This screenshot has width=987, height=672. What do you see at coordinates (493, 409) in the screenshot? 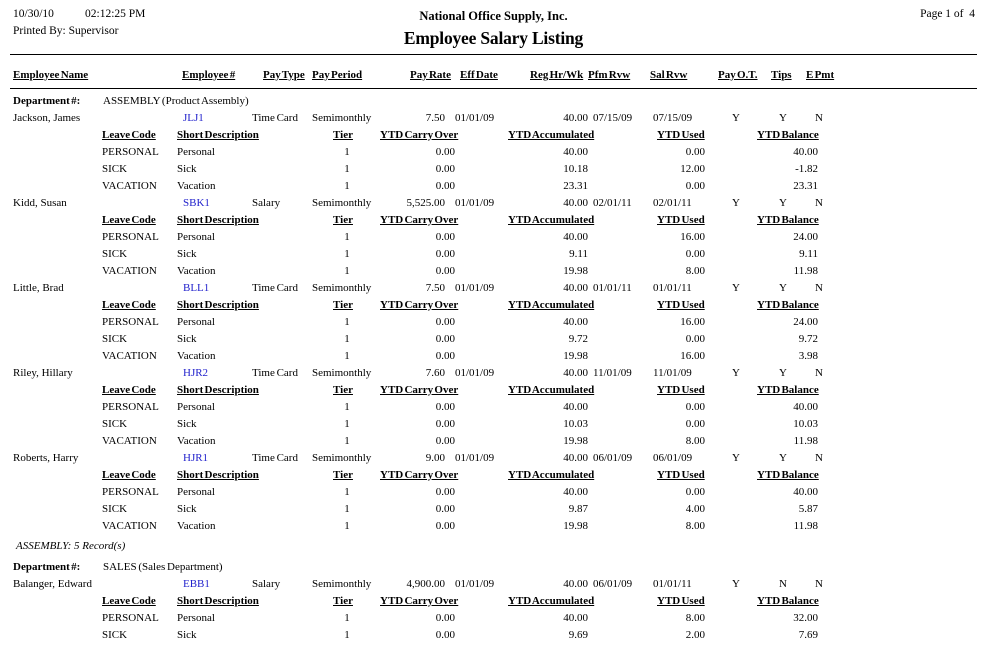
I see `leave-row: PERSONAL Personal 1 0.00 40.00 0.00 40.00` at bounding box center [493, 409].